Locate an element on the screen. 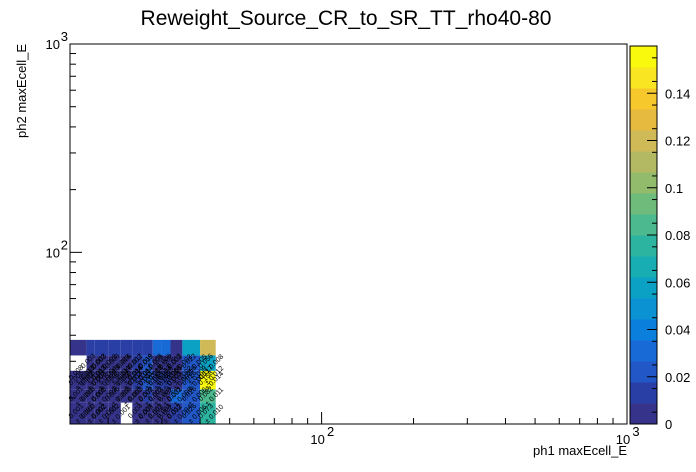  y-tick-label-exponent: 3 is located at coordinates (64, 36).